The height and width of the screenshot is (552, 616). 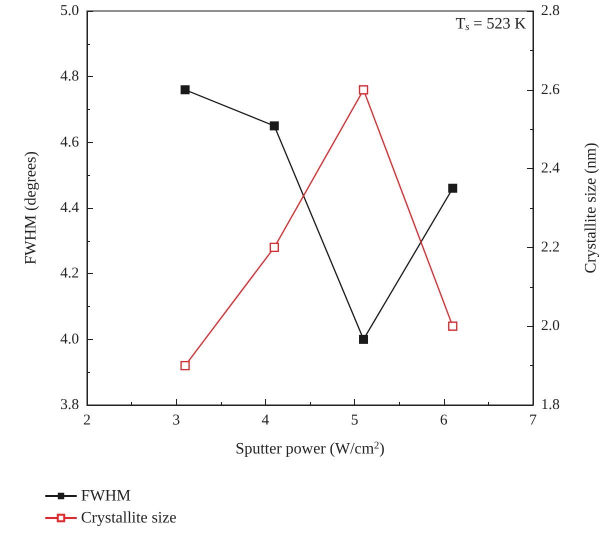 What do you see at coordinates (31, 208) in the screenshot?
I see `y-axis-title: FWHM (degrees)` at bounding box center [31, 208].